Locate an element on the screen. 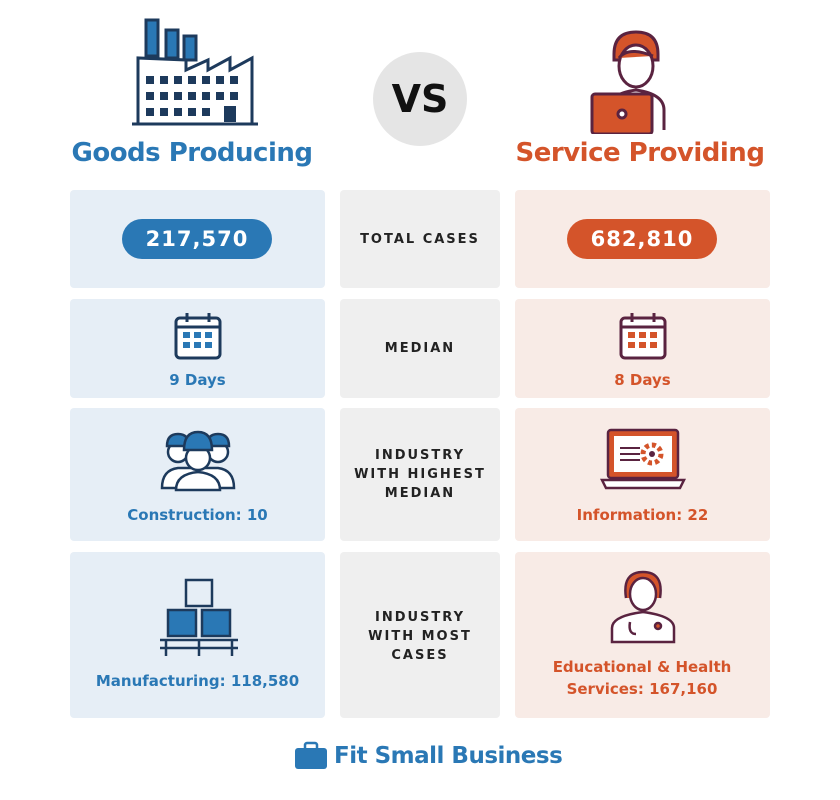 This screenshot has width=840, height=800. row-label: TOTAL CASES is located at coordinates (420, 239).